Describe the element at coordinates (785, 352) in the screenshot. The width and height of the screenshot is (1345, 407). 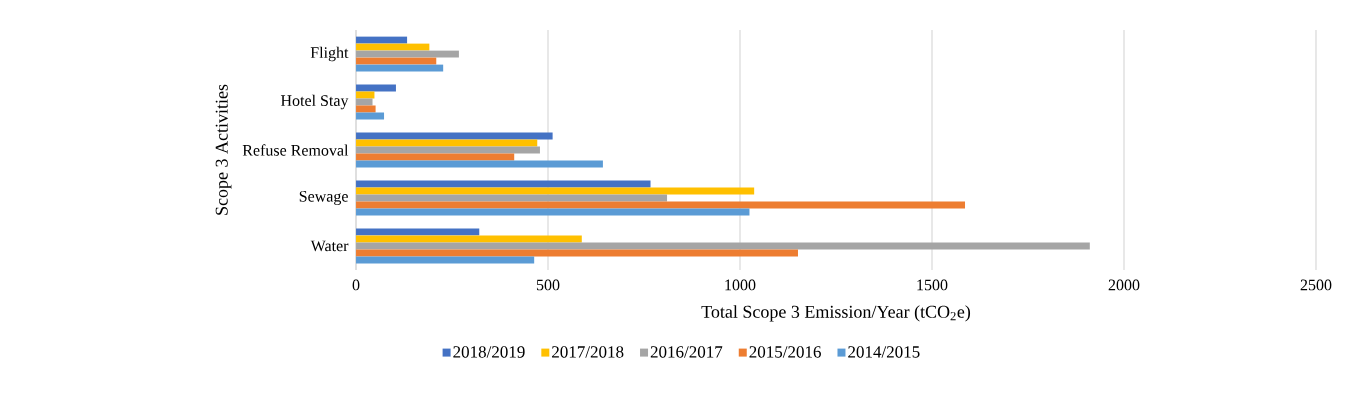
I see `legend-label: 2015/2016` at that location.